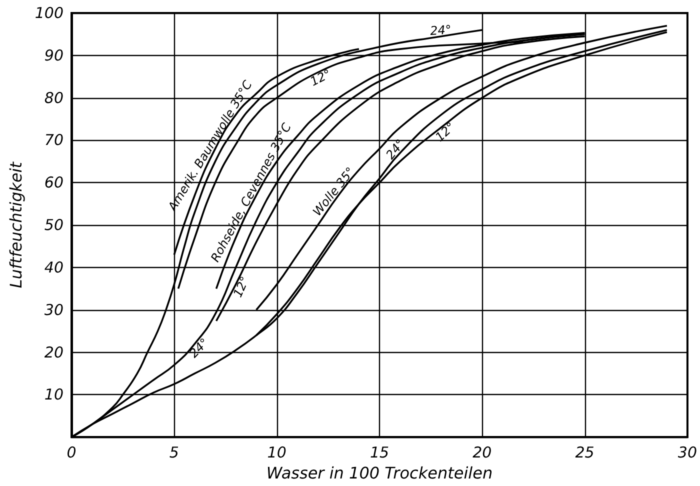 Image resolution: width=700 pixels, height=486 pixels. What do you see at coordinates (379, 473) in the screenshot?
I see `x-axis-title: Wasser in 100 Trockenteilen` at bounding box center [379, 473].